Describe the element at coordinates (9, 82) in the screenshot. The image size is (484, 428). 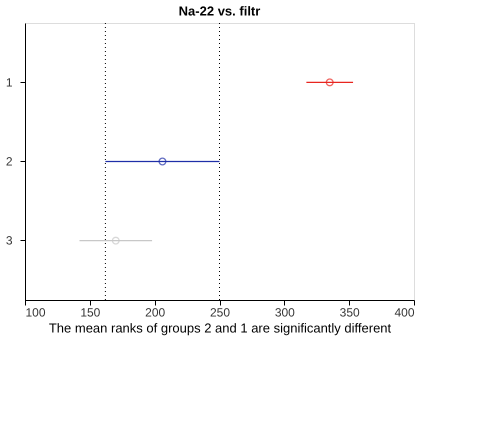
I see `y-tick-label: 1` at that location.